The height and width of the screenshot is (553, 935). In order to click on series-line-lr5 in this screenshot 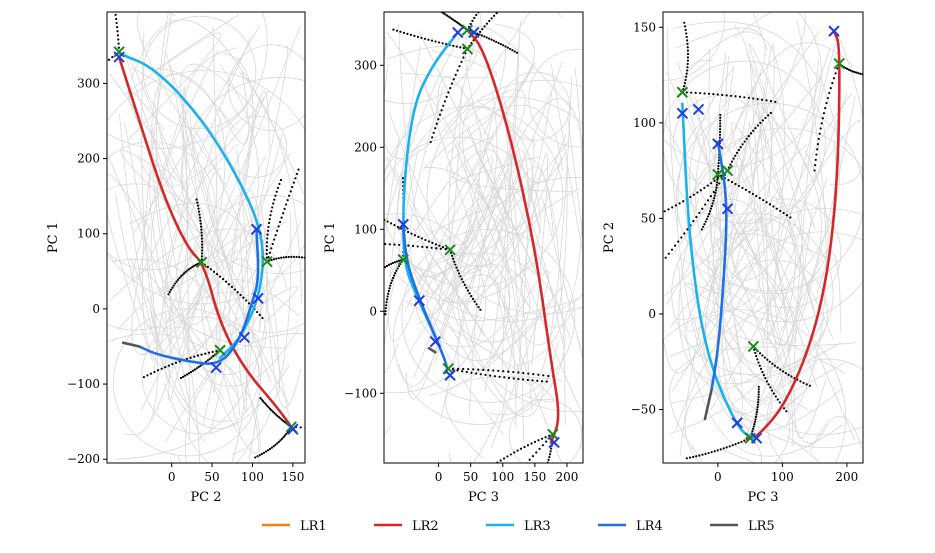, I will do `click(131, 344)`.